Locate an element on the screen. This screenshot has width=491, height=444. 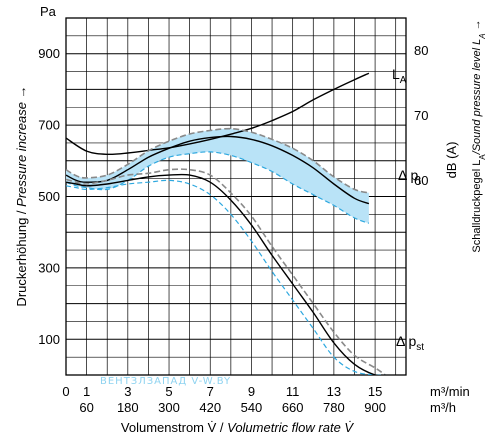
x-tick-label-m3min: 7 is located at coordinates (210, 391).